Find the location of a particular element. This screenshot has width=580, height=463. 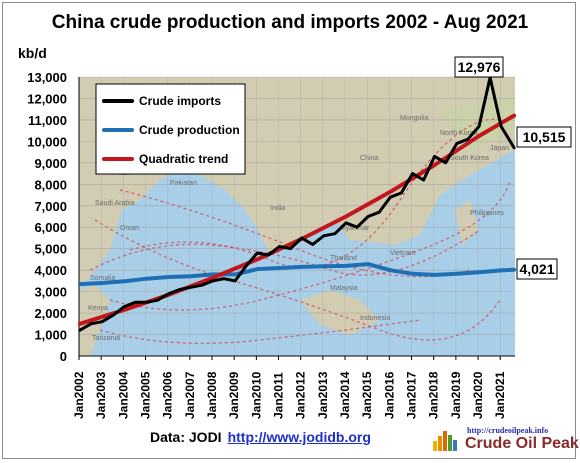

annotation-label: 12,976 is located at coordinates (479, 67).